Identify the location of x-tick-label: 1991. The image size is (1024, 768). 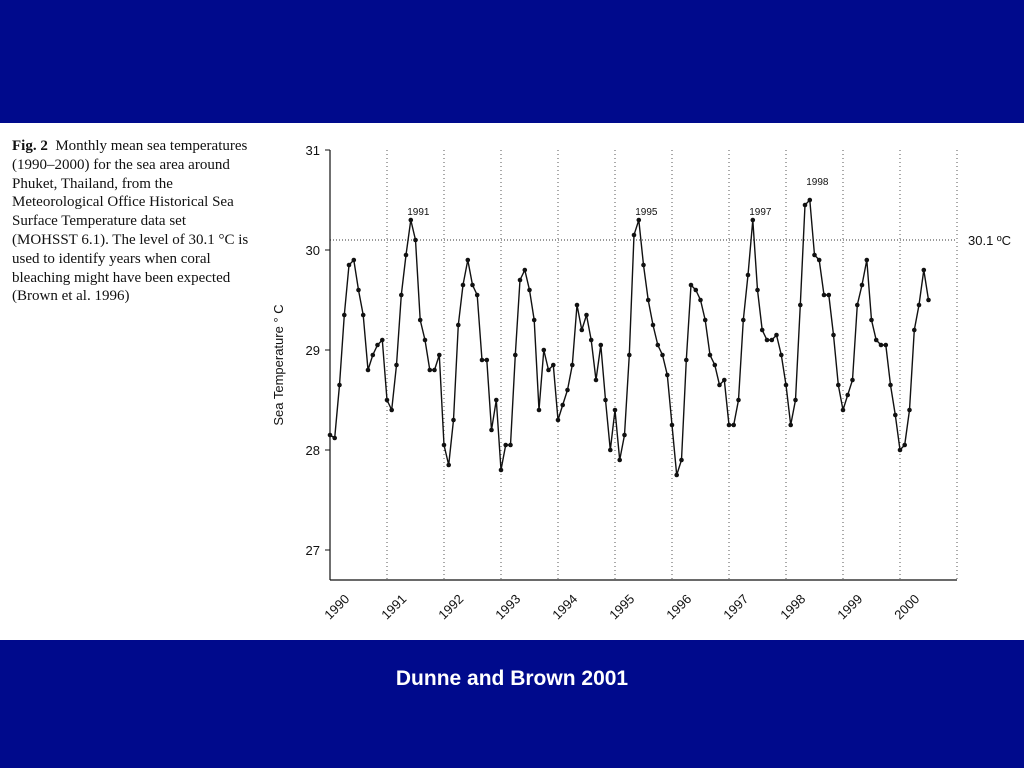
(393, 606).